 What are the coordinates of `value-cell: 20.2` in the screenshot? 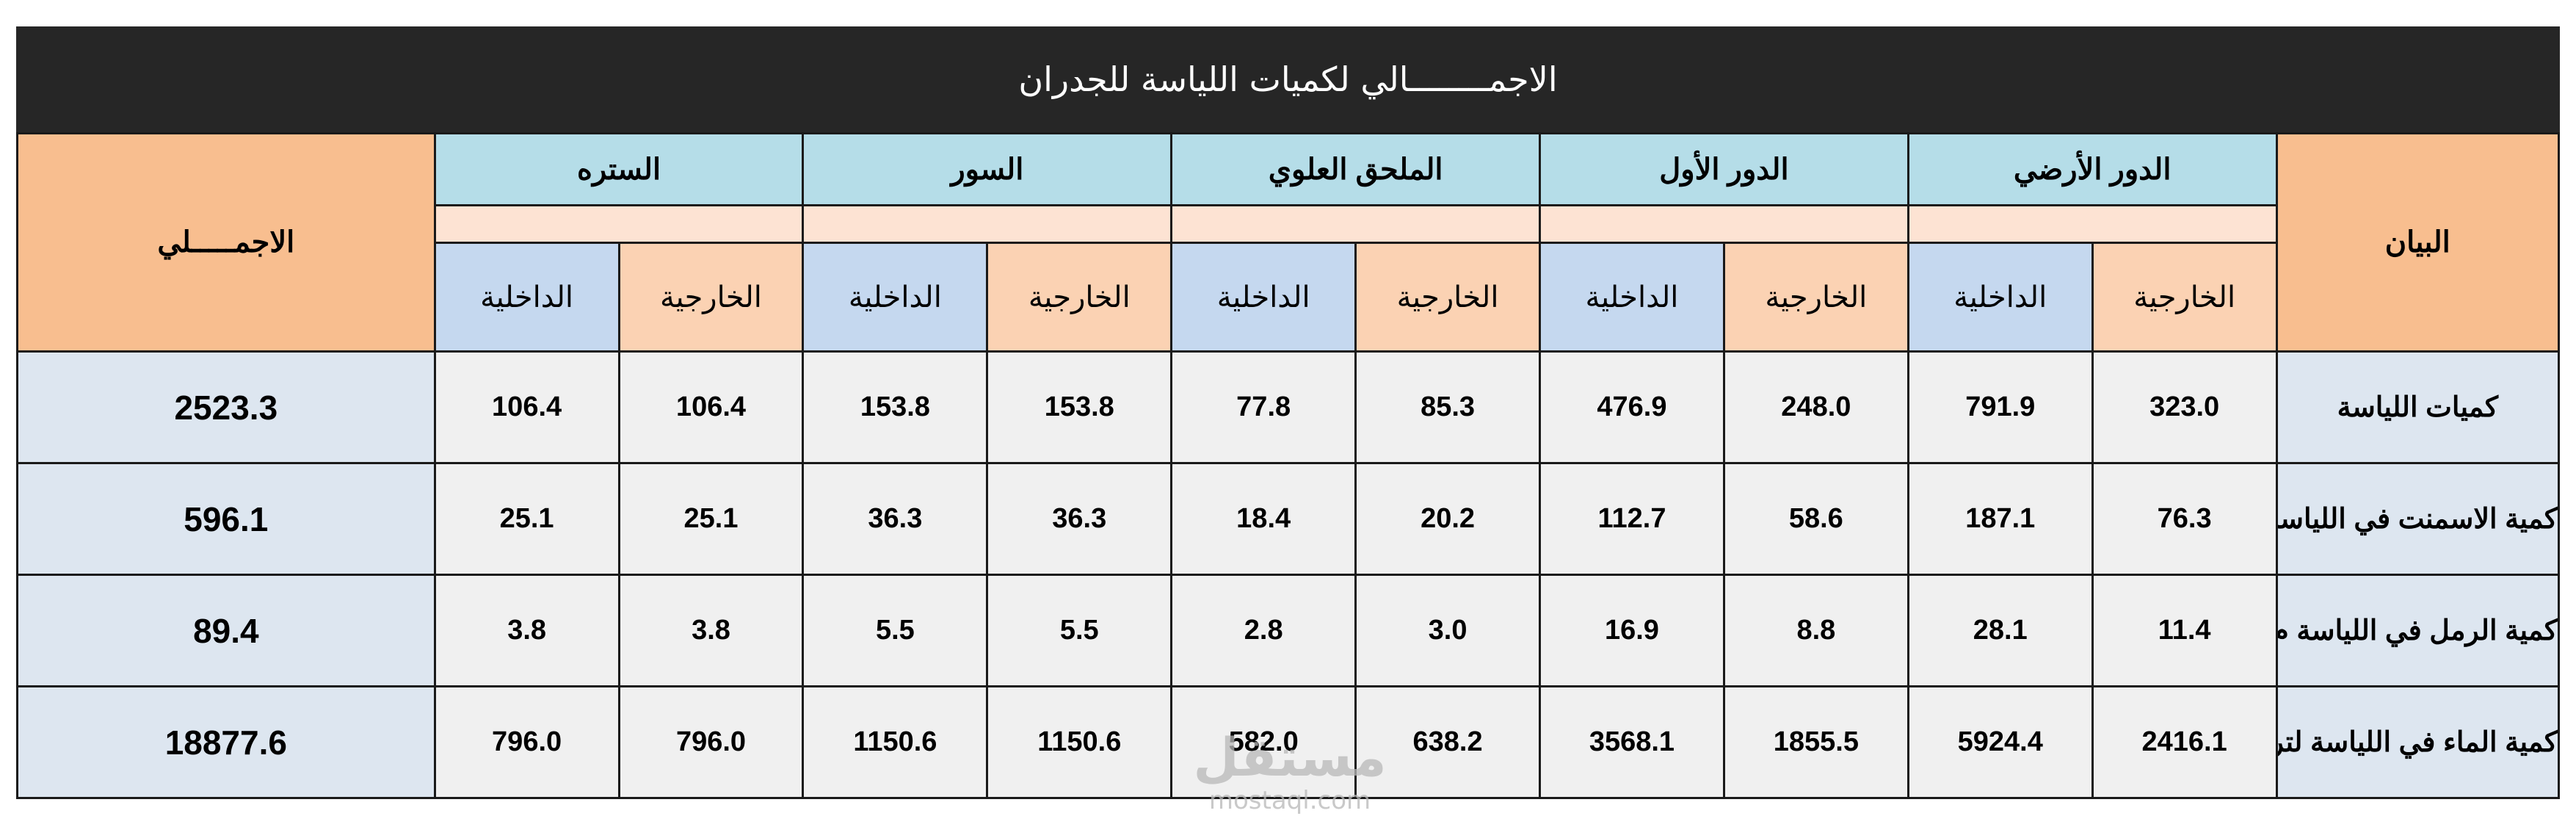 It's located at (1447, 519).